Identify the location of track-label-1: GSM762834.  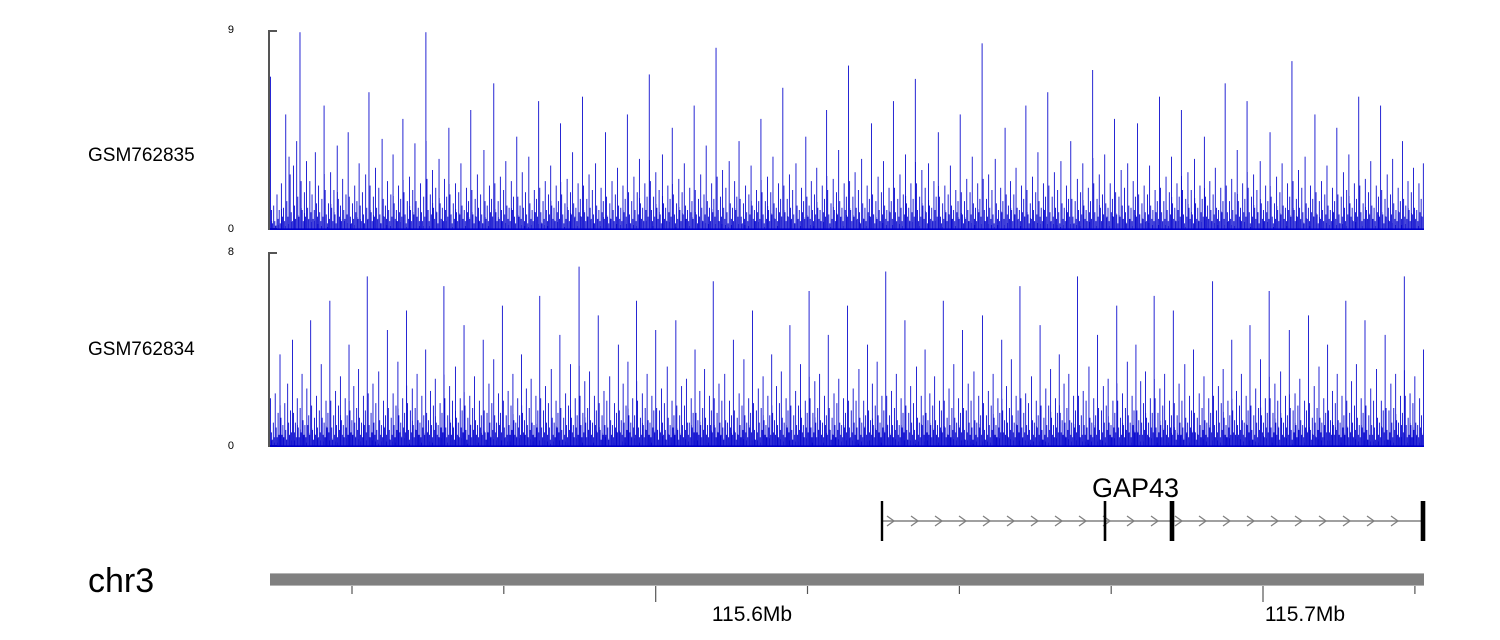
(141, 349).